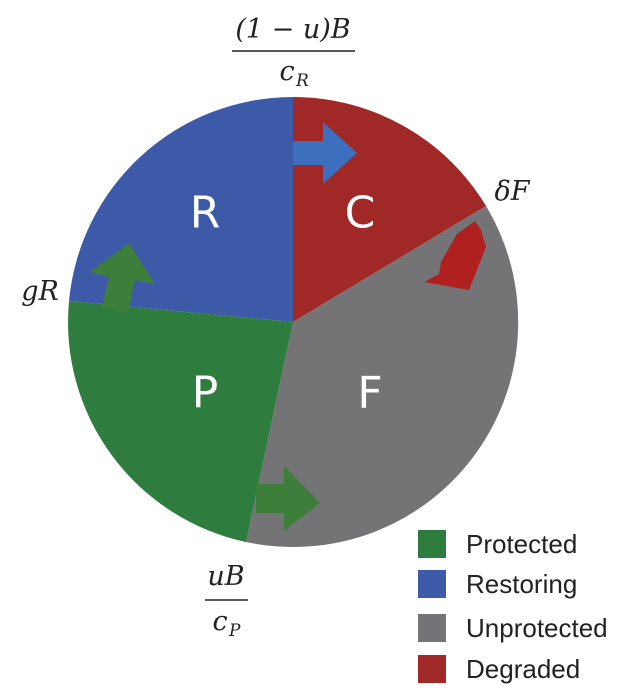 This screenshot has width=628, height=690. I want to click on growth-arrow-icon, so click(122, 278).